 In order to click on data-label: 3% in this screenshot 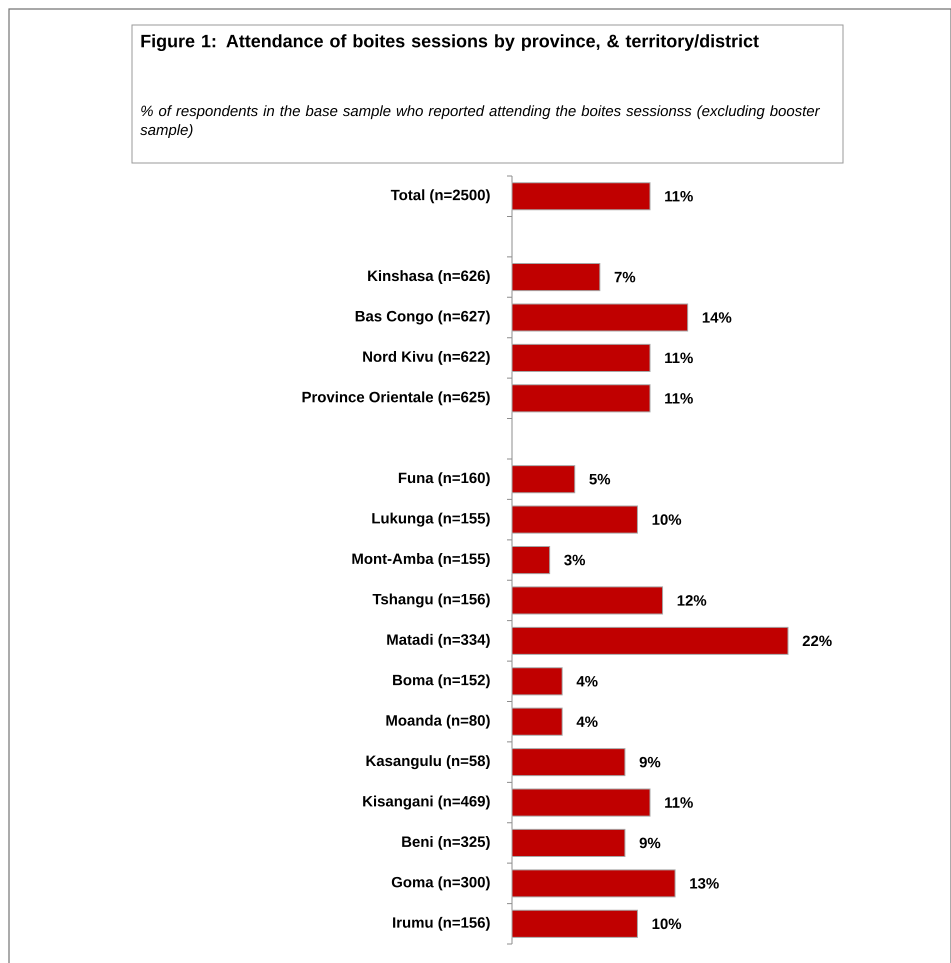, I will do `click(575, 560)`.